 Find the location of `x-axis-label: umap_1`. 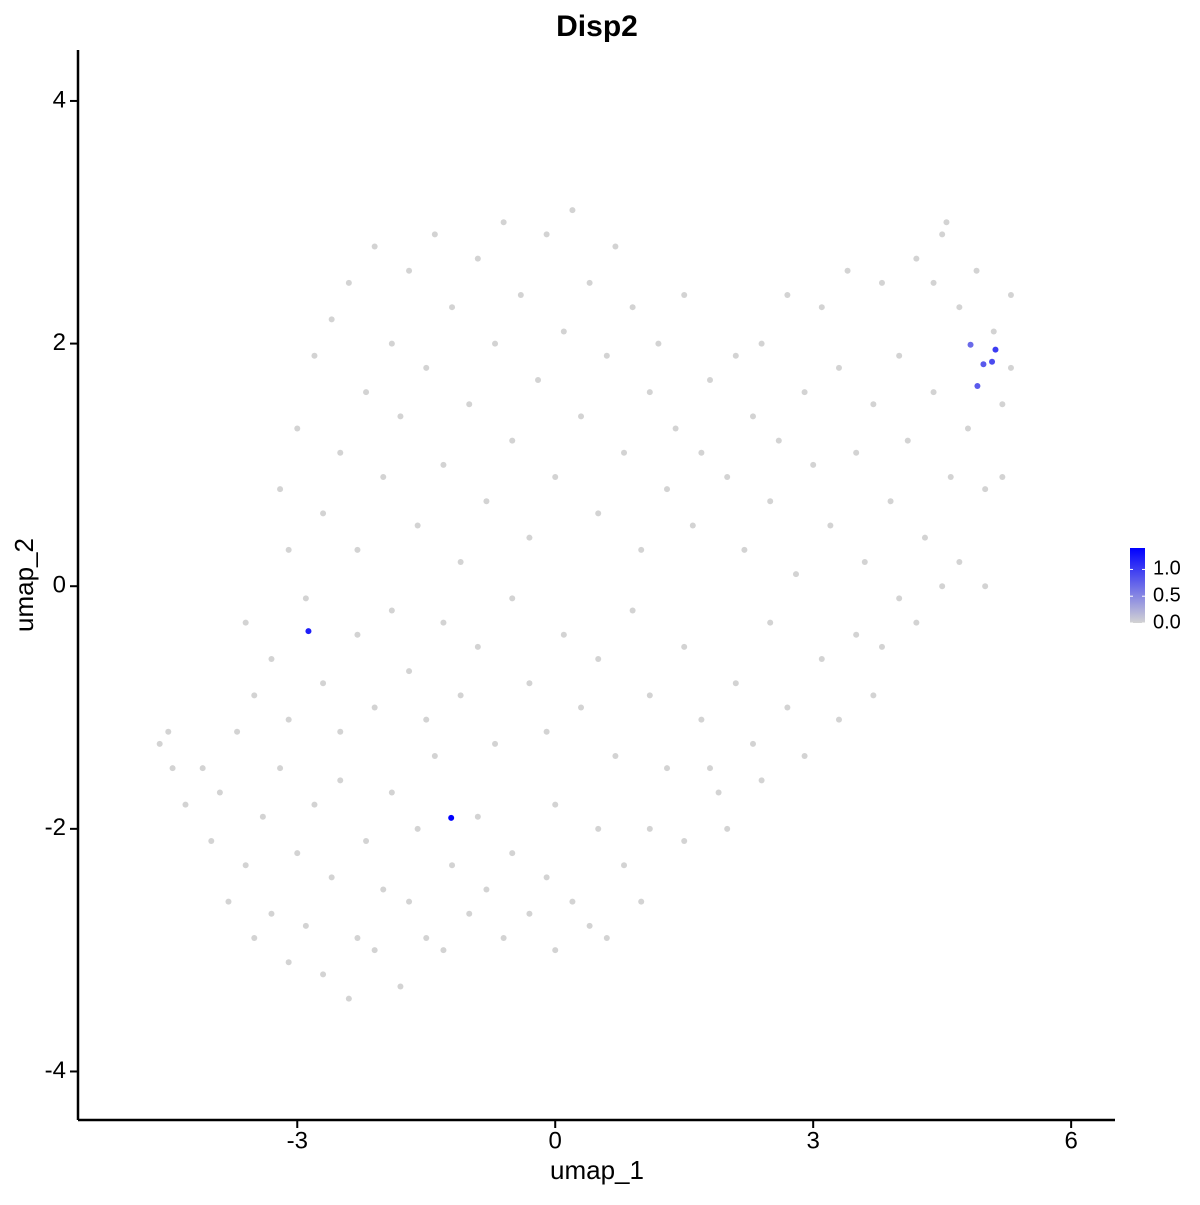

x-axis-label: umap_1 is located at coordinates (597, 1170).